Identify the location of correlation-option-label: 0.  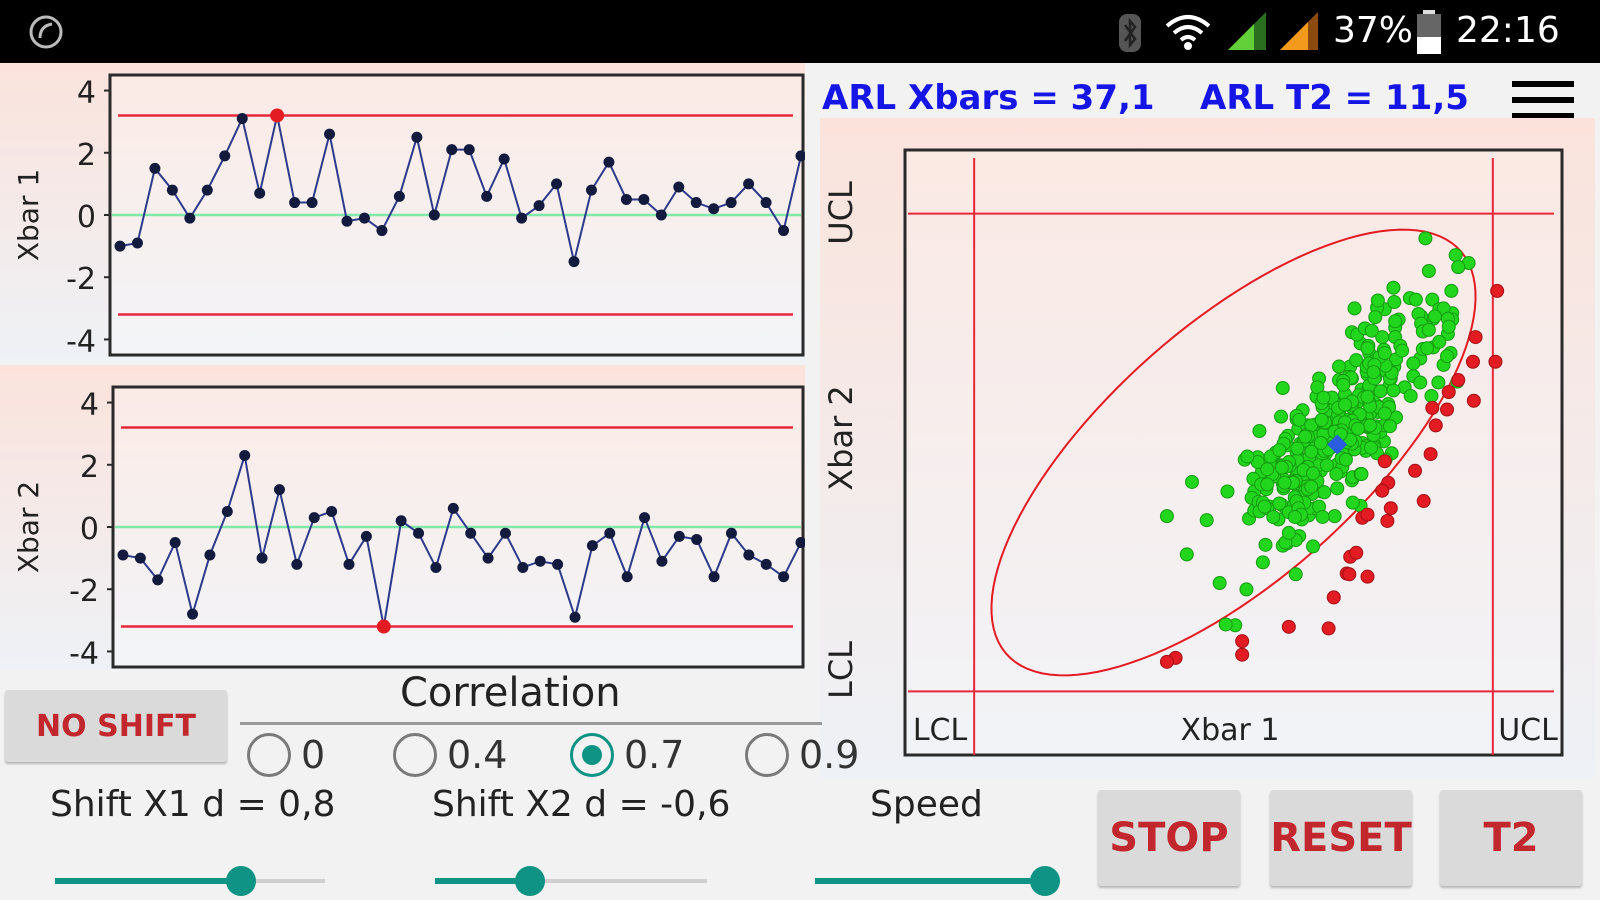
(313, 755).